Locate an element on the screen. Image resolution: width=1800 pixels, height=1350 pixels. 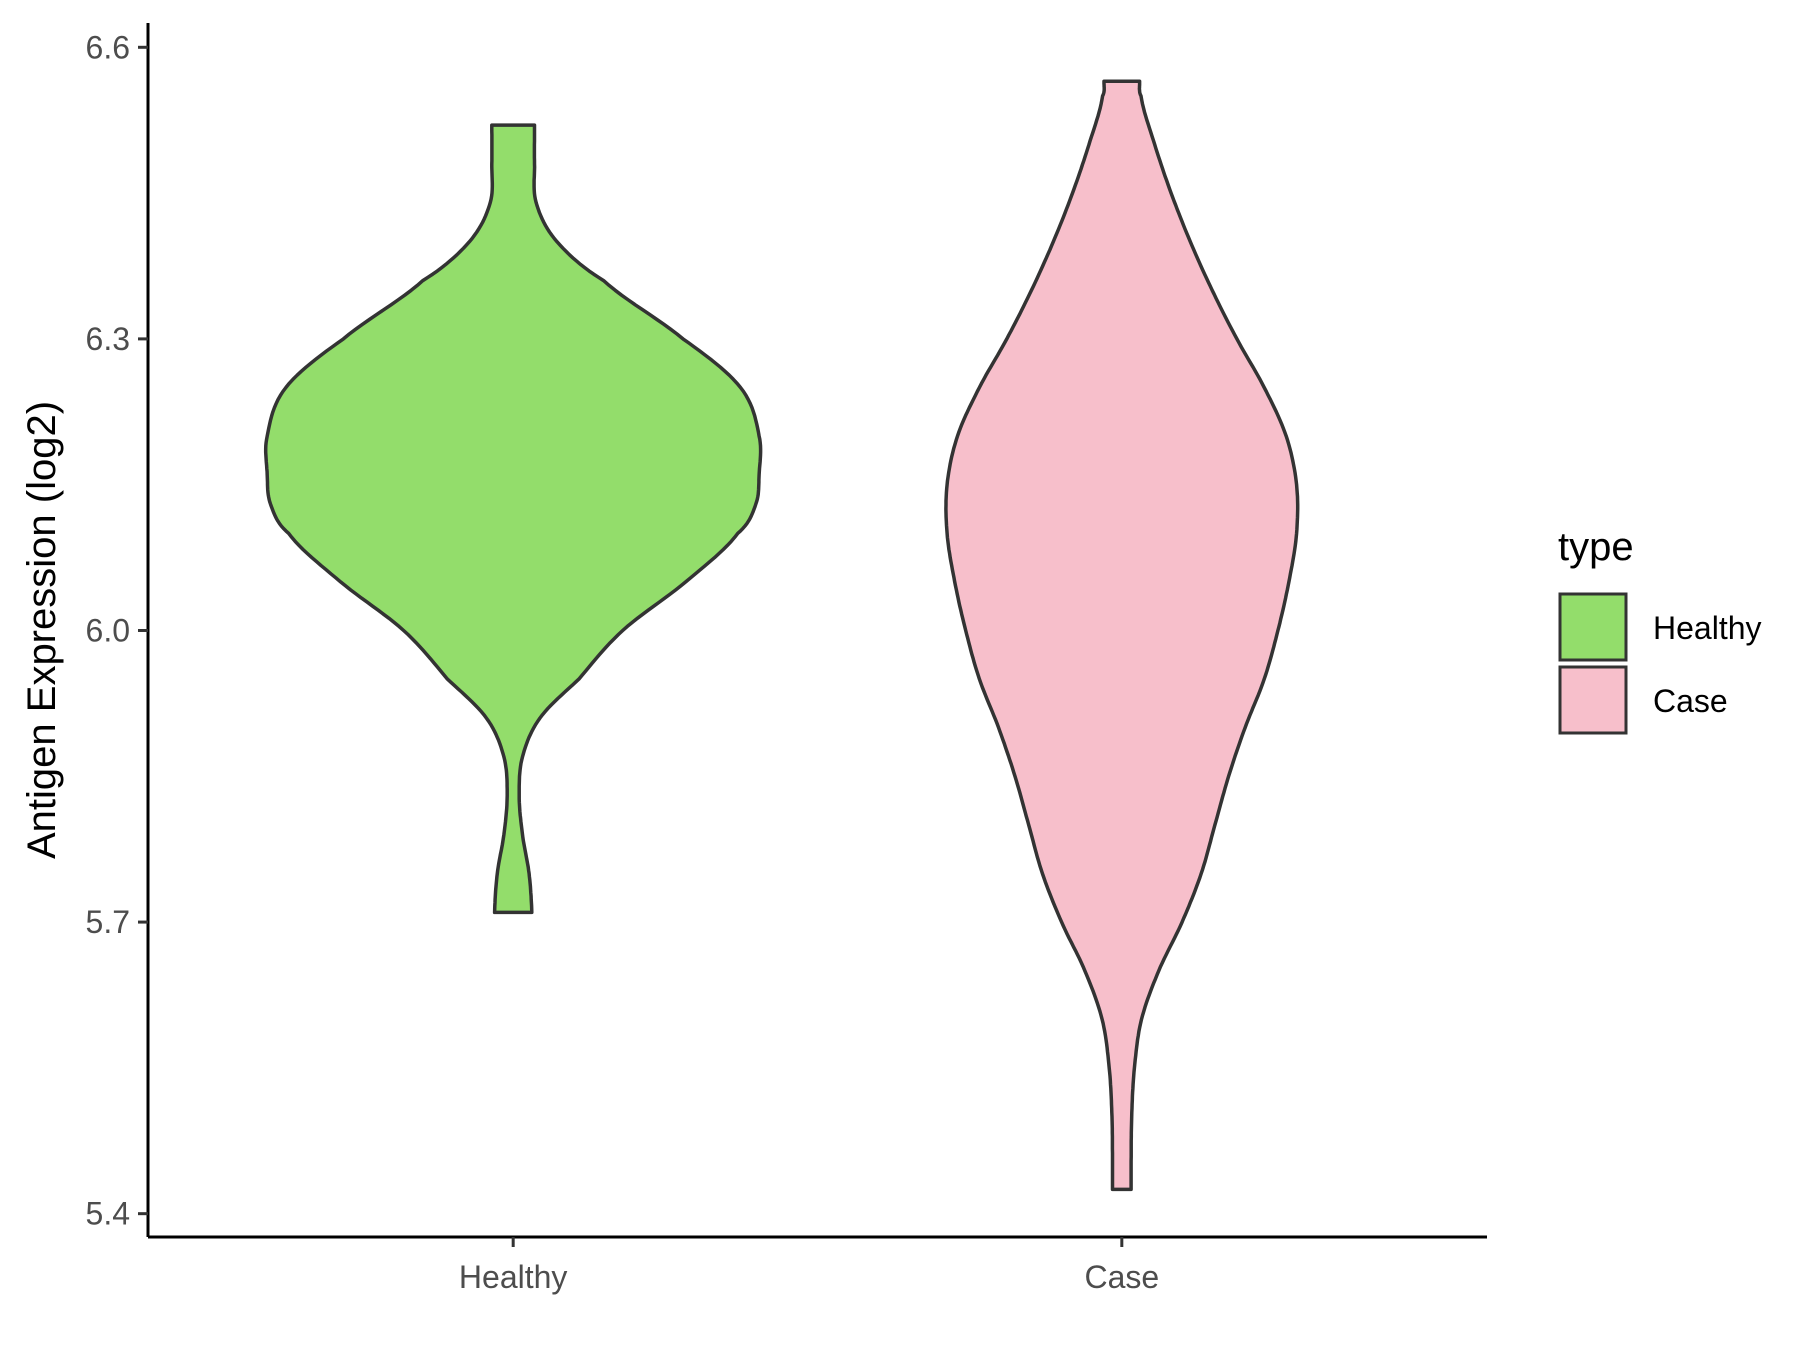
legend: type Healthy Case is located at coordinates (1660, 630).